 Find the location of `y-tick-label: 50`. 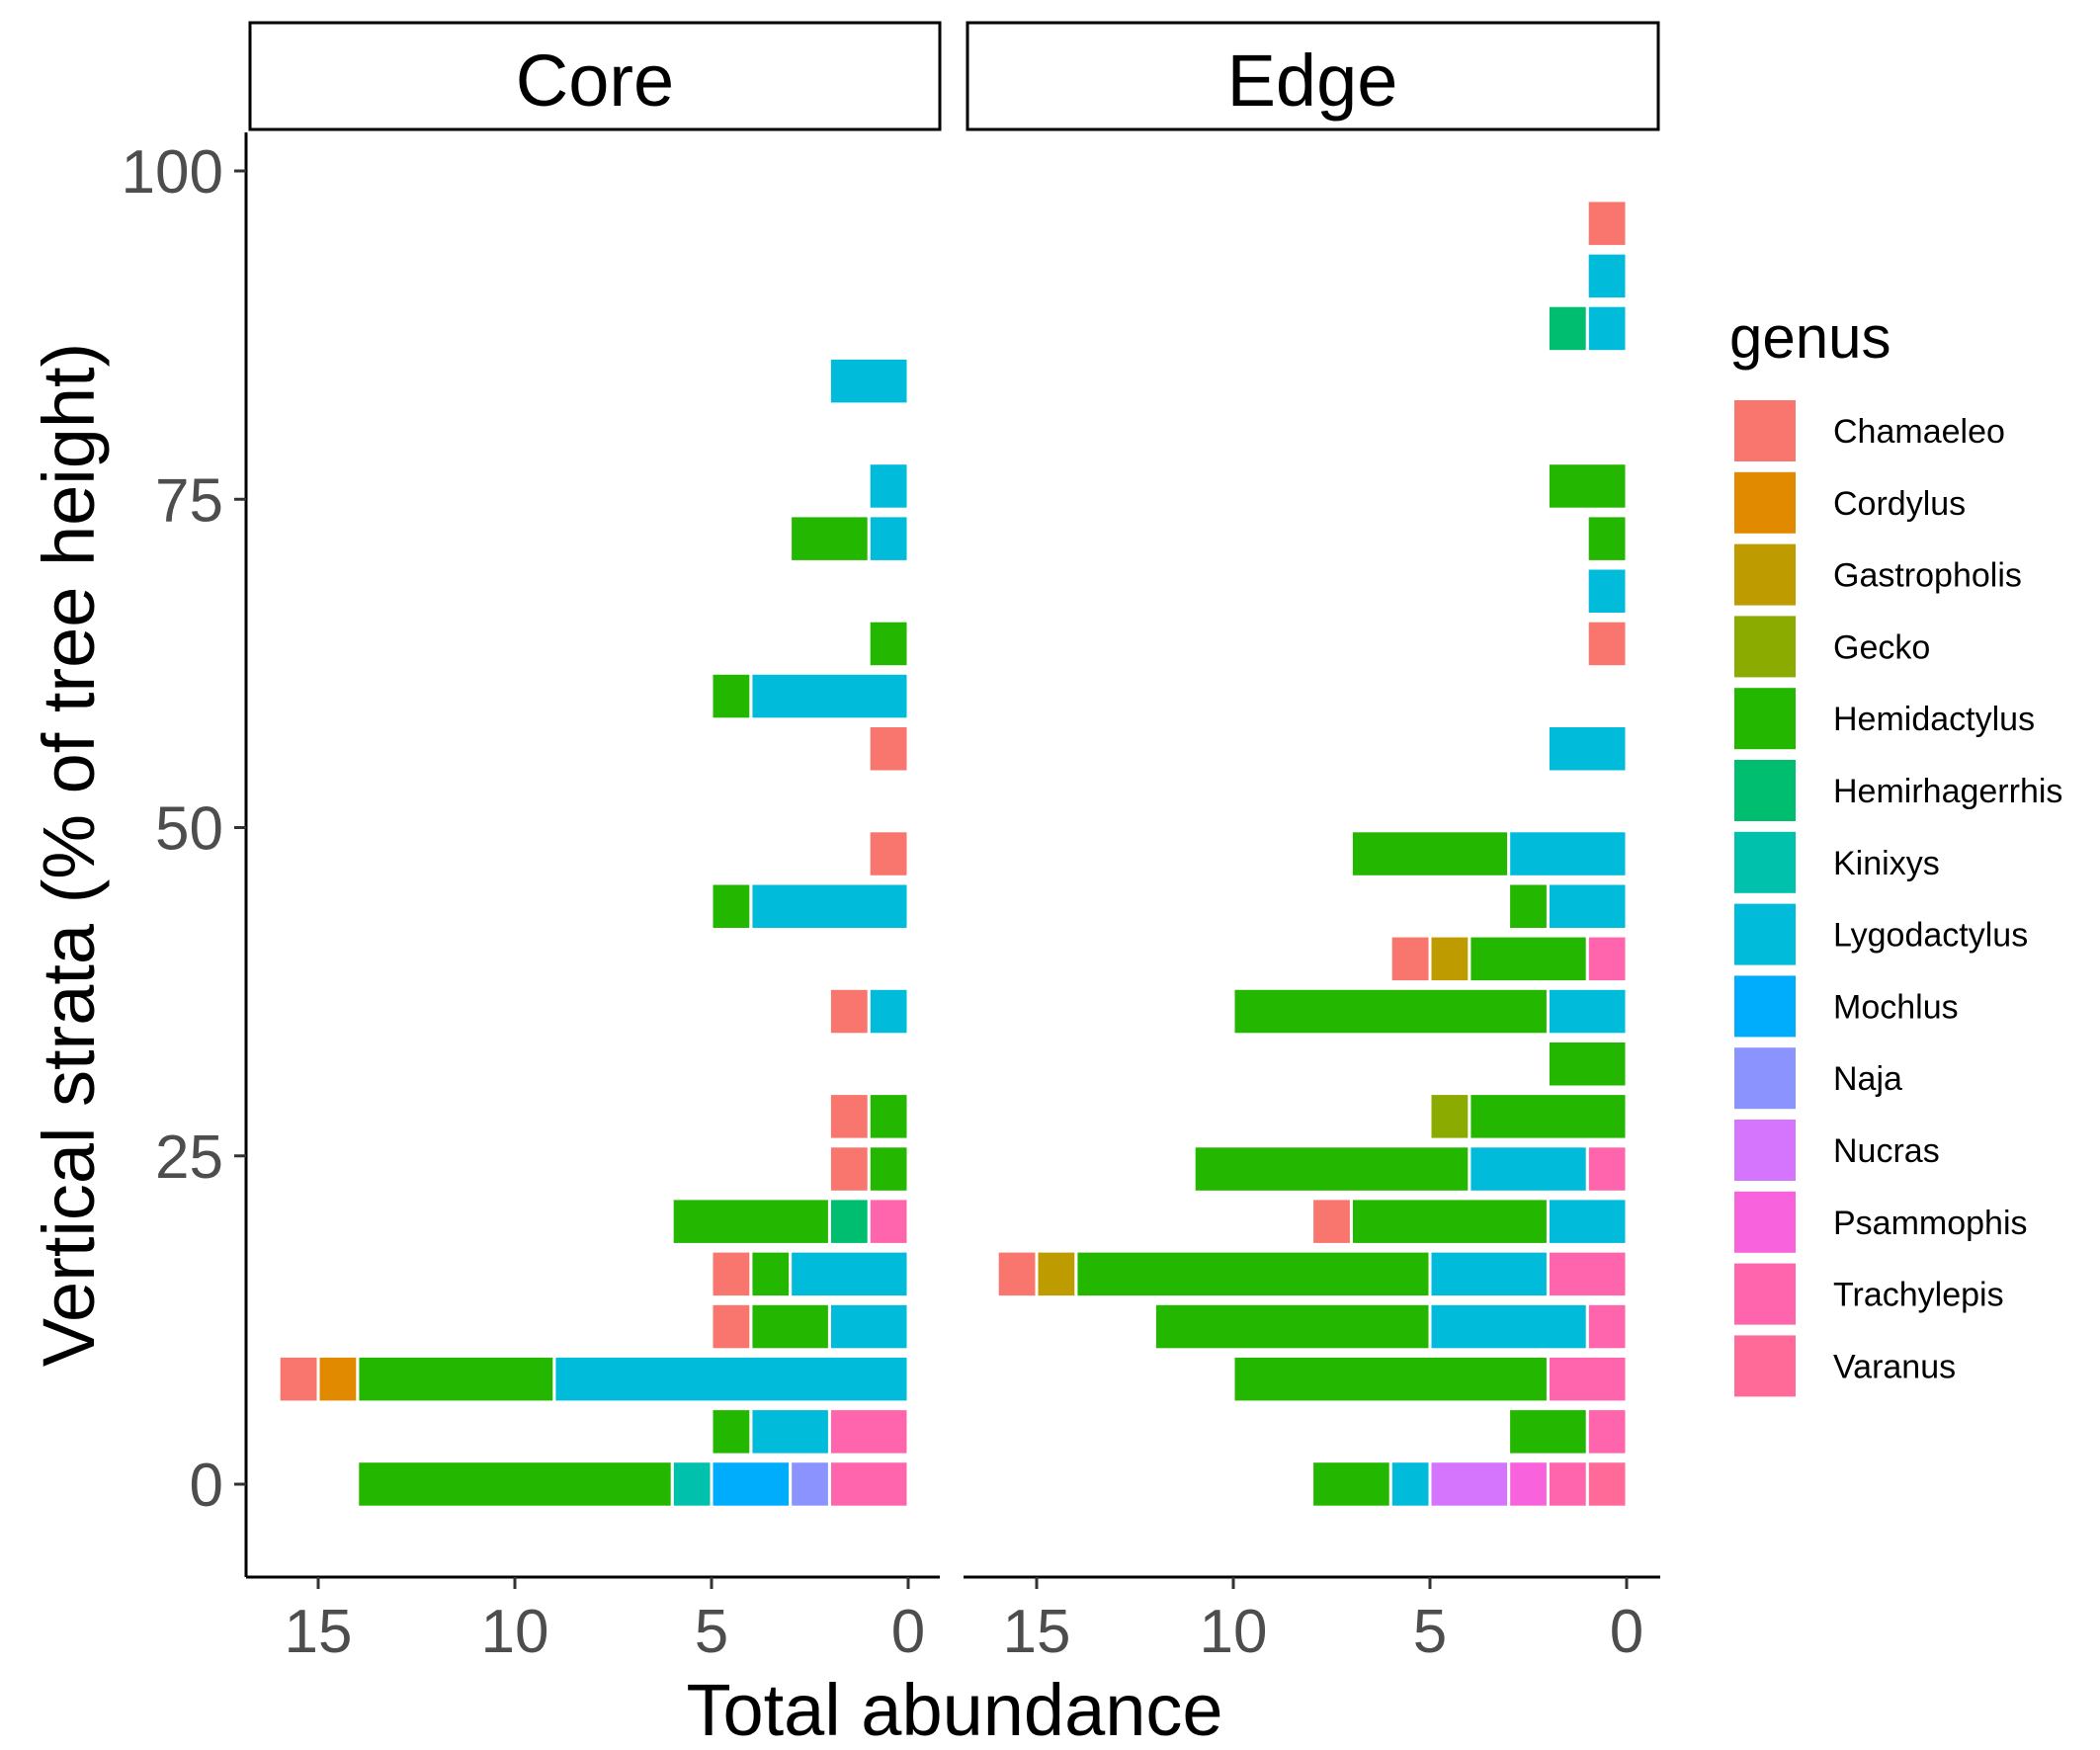

y-tick-label: 50 is located at coordinates (189, 829).